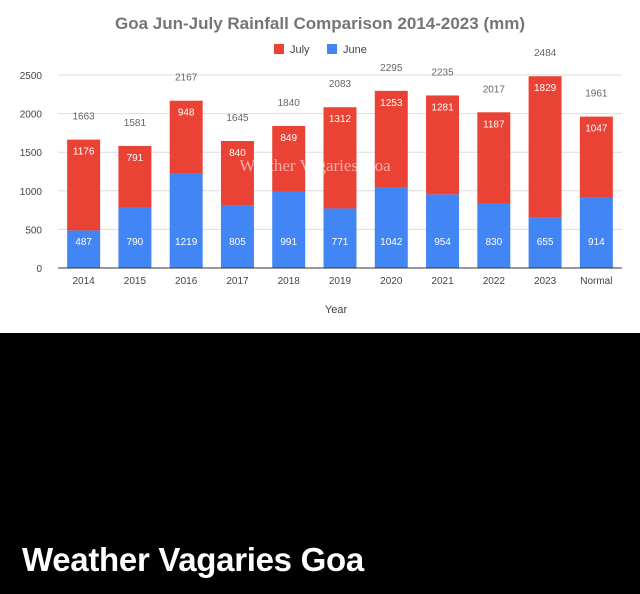 This screenshot has width=640, height=594. Describe the element at coordinates (289, 229) in the screenshot. I see `bar-june-2018` at that location.